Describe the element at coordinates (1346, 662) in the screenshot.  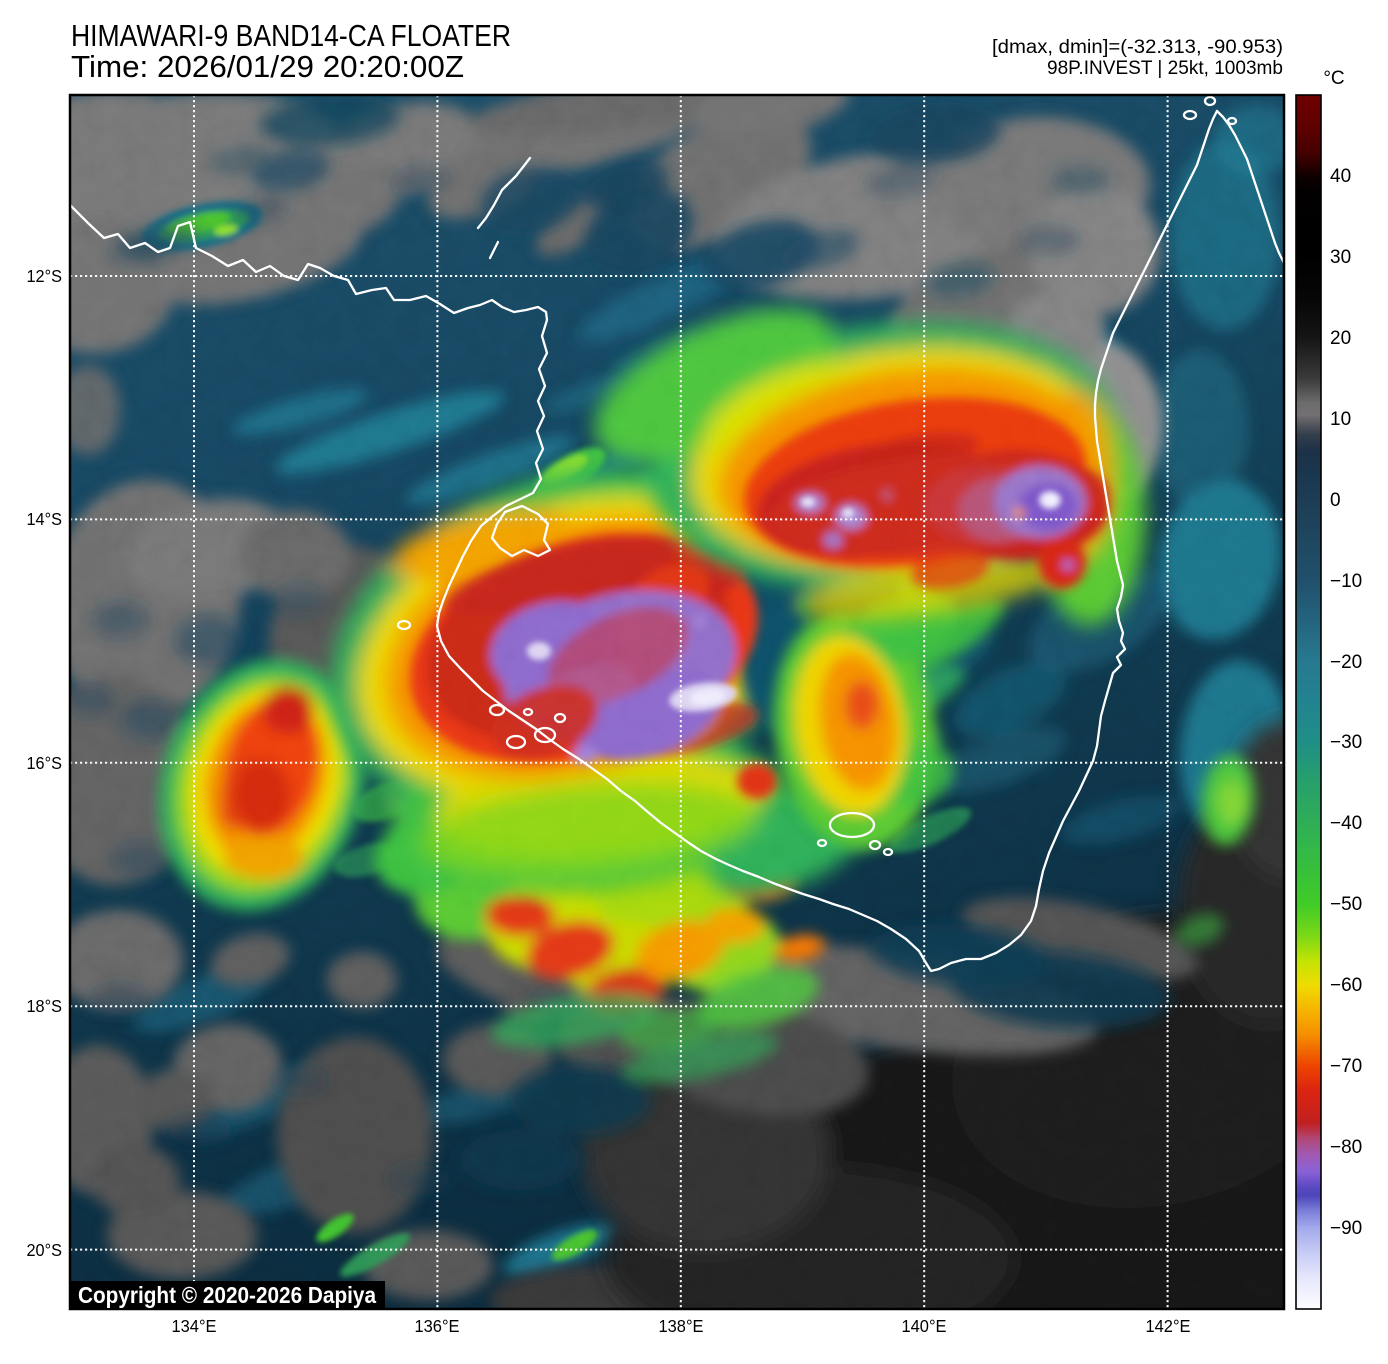
I see `svg-text: −20` at that location.